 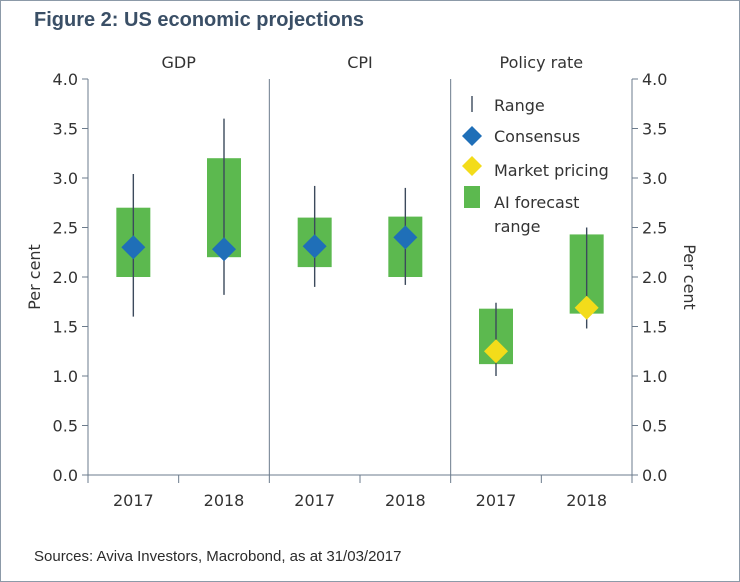 I want to click on legend-ai-label-line2: range, so click(x=517, y=226).